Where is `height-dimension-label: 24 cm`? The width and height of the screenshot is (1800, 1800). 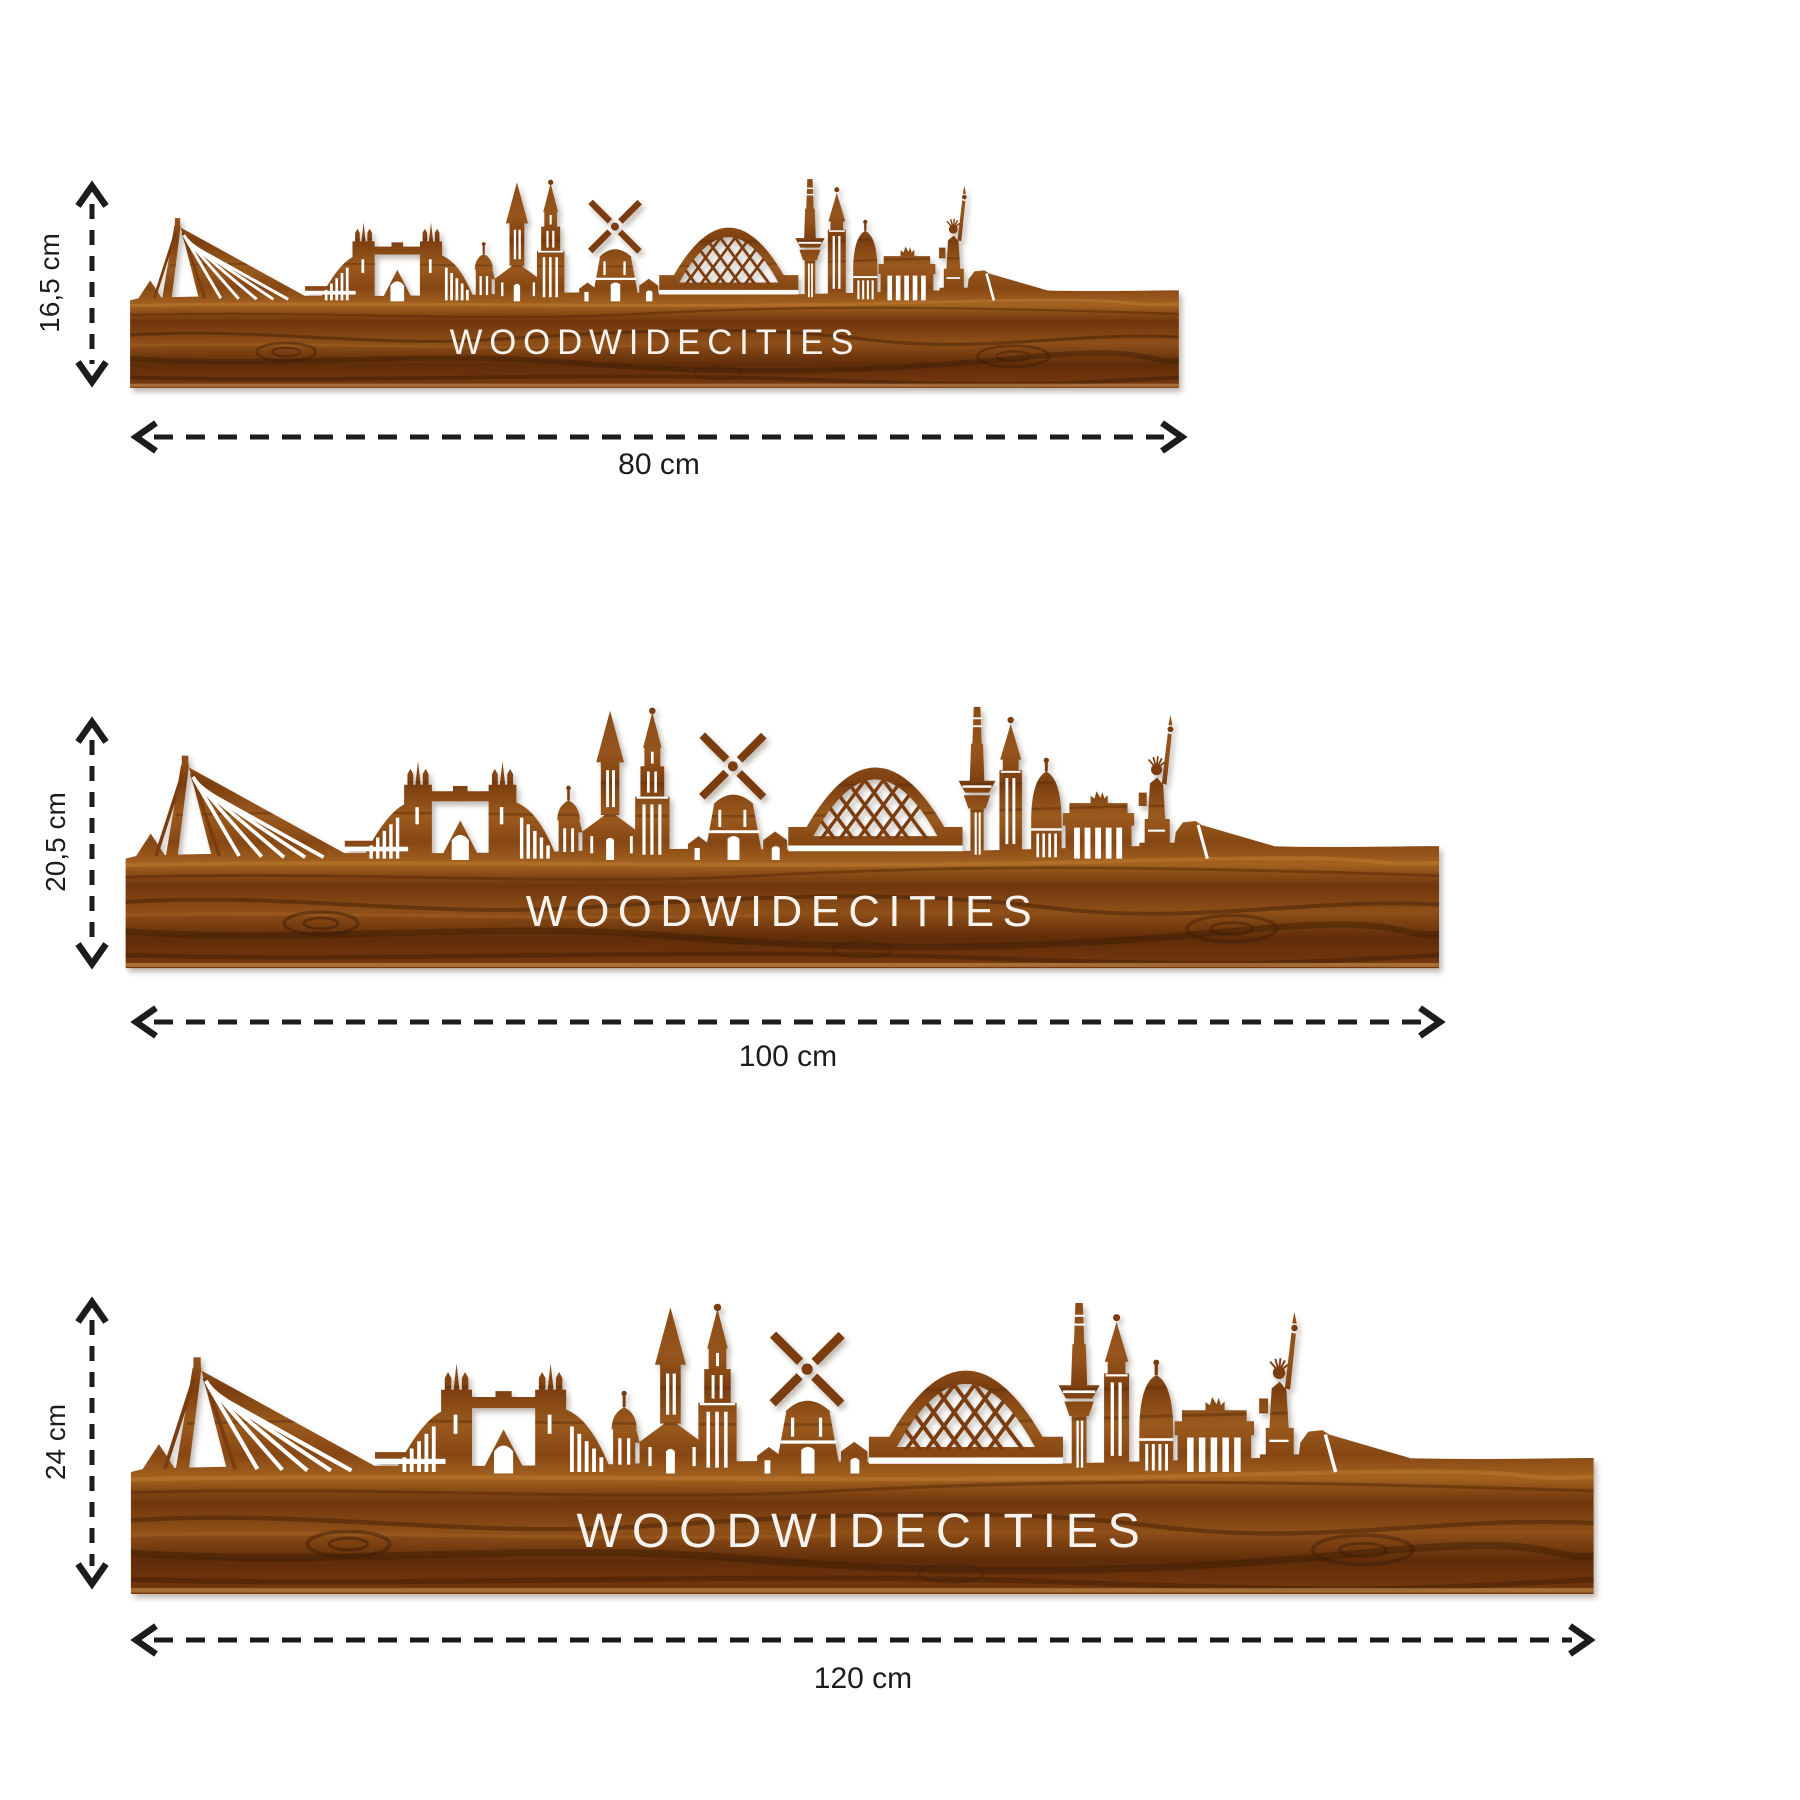
height-dimension-label: 24 cm is located at coordinates (55, 1442).